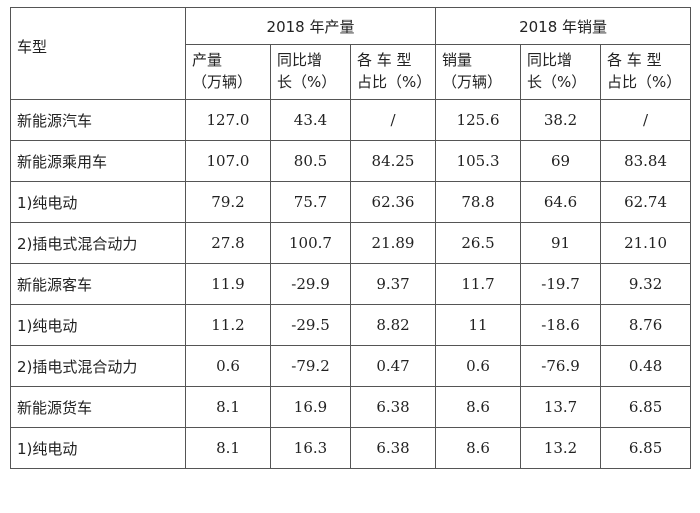 This screenshot has width=700, height=513. What do you see at coordinates (393, 72) in the screenshot?
I see `production-share-header: 各 车 型 占比（%）` at bounding box center [393, 72].